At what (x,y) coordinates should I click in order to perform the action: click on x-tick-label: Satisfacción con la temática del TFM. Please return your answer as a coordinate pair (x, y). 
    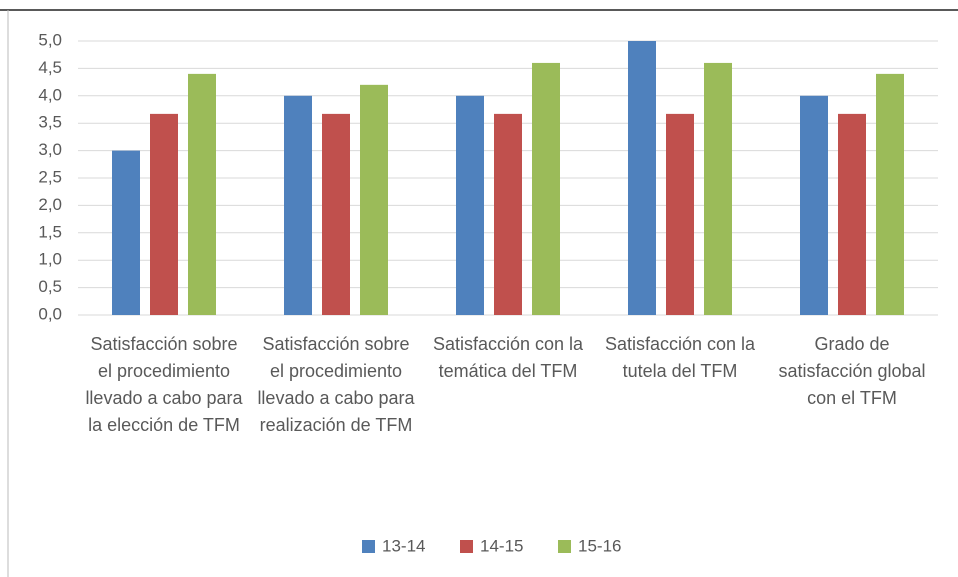
    Looking at the image, I should click on (508, 357).